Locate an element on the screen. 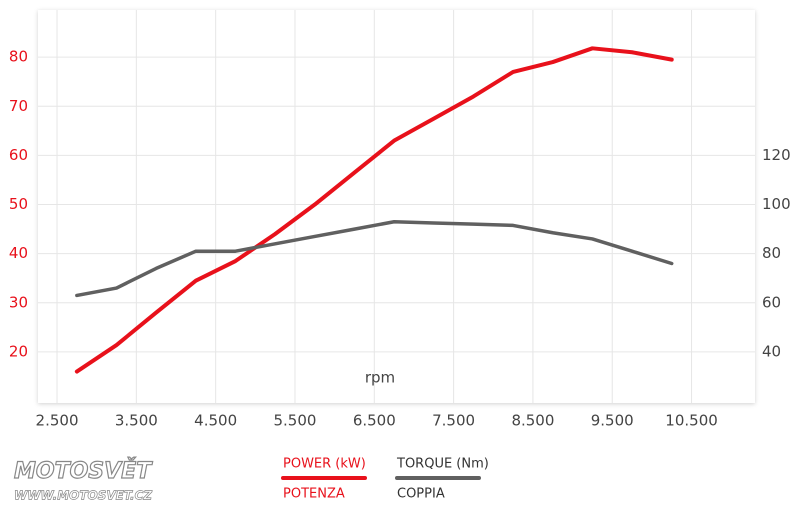 This screenshot has height=516, width=791. x-tick-label: 3.500 is located at coordinates (136, 421).